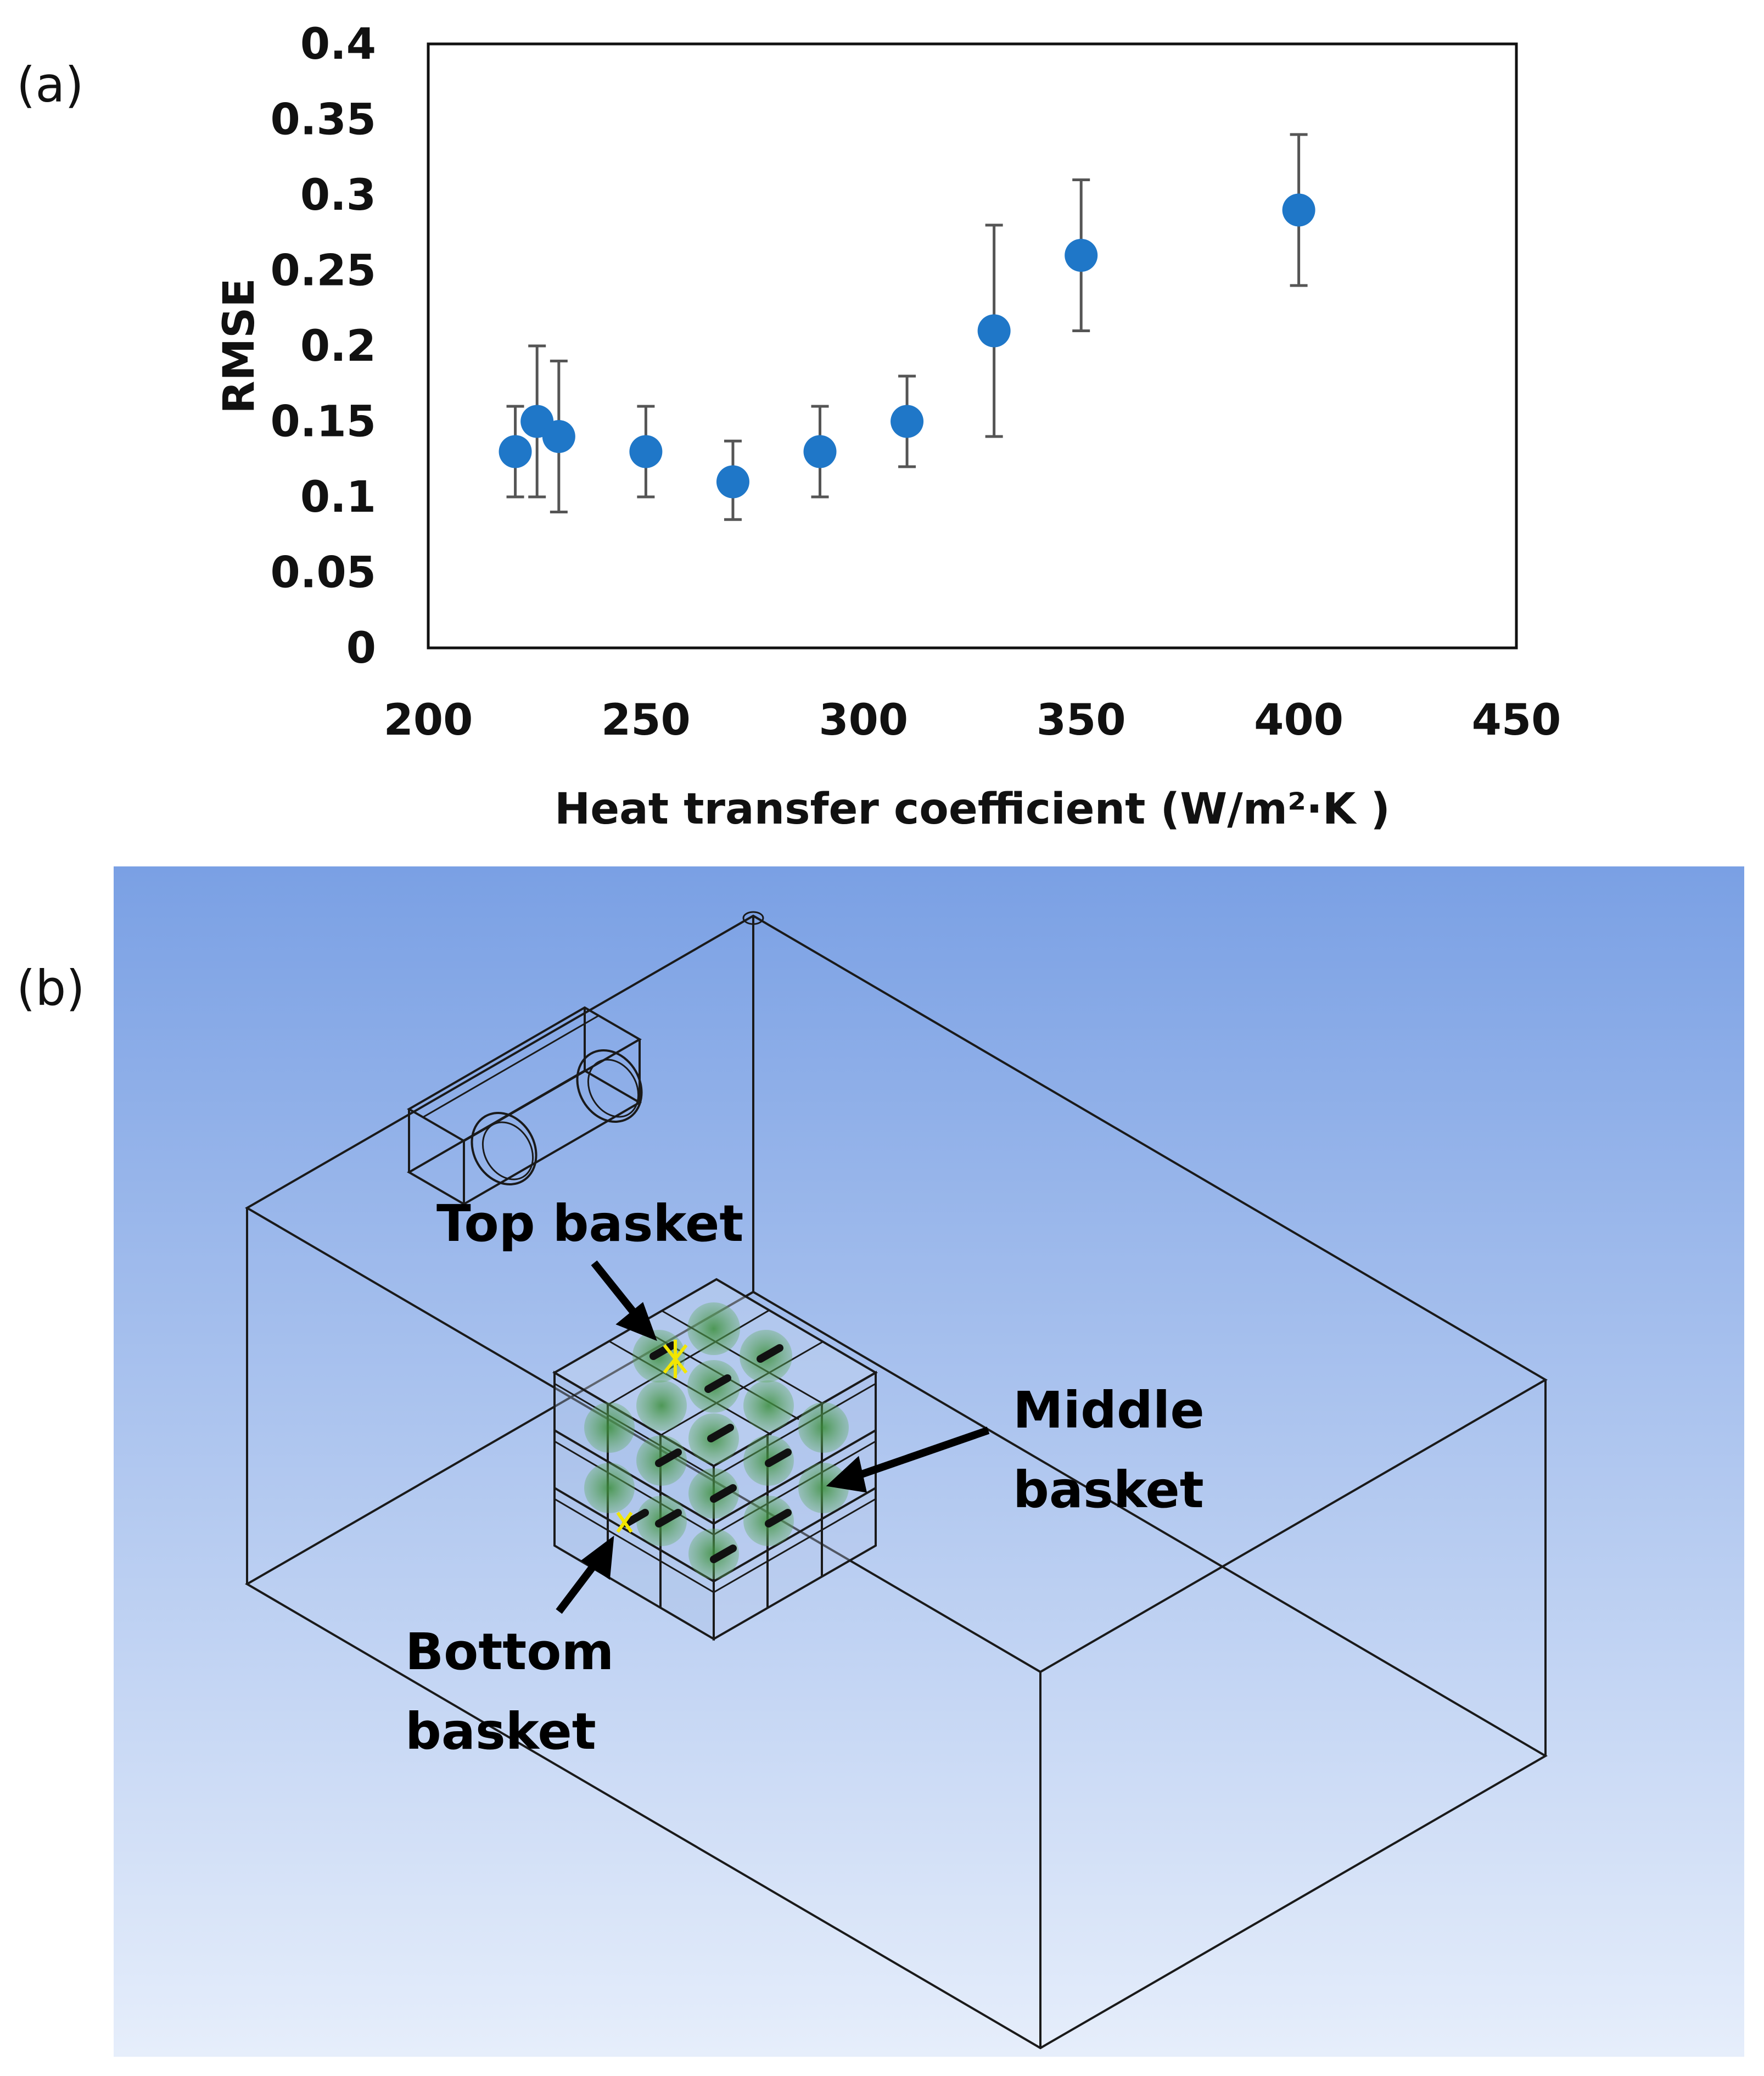 The image size is (1764, 2076). What do you see at coordinates (973, 809) in the screenshot?
I see `x-axis-title: Heat transfer coefficient (W/m²·K )` at bounding box center [973, 809].